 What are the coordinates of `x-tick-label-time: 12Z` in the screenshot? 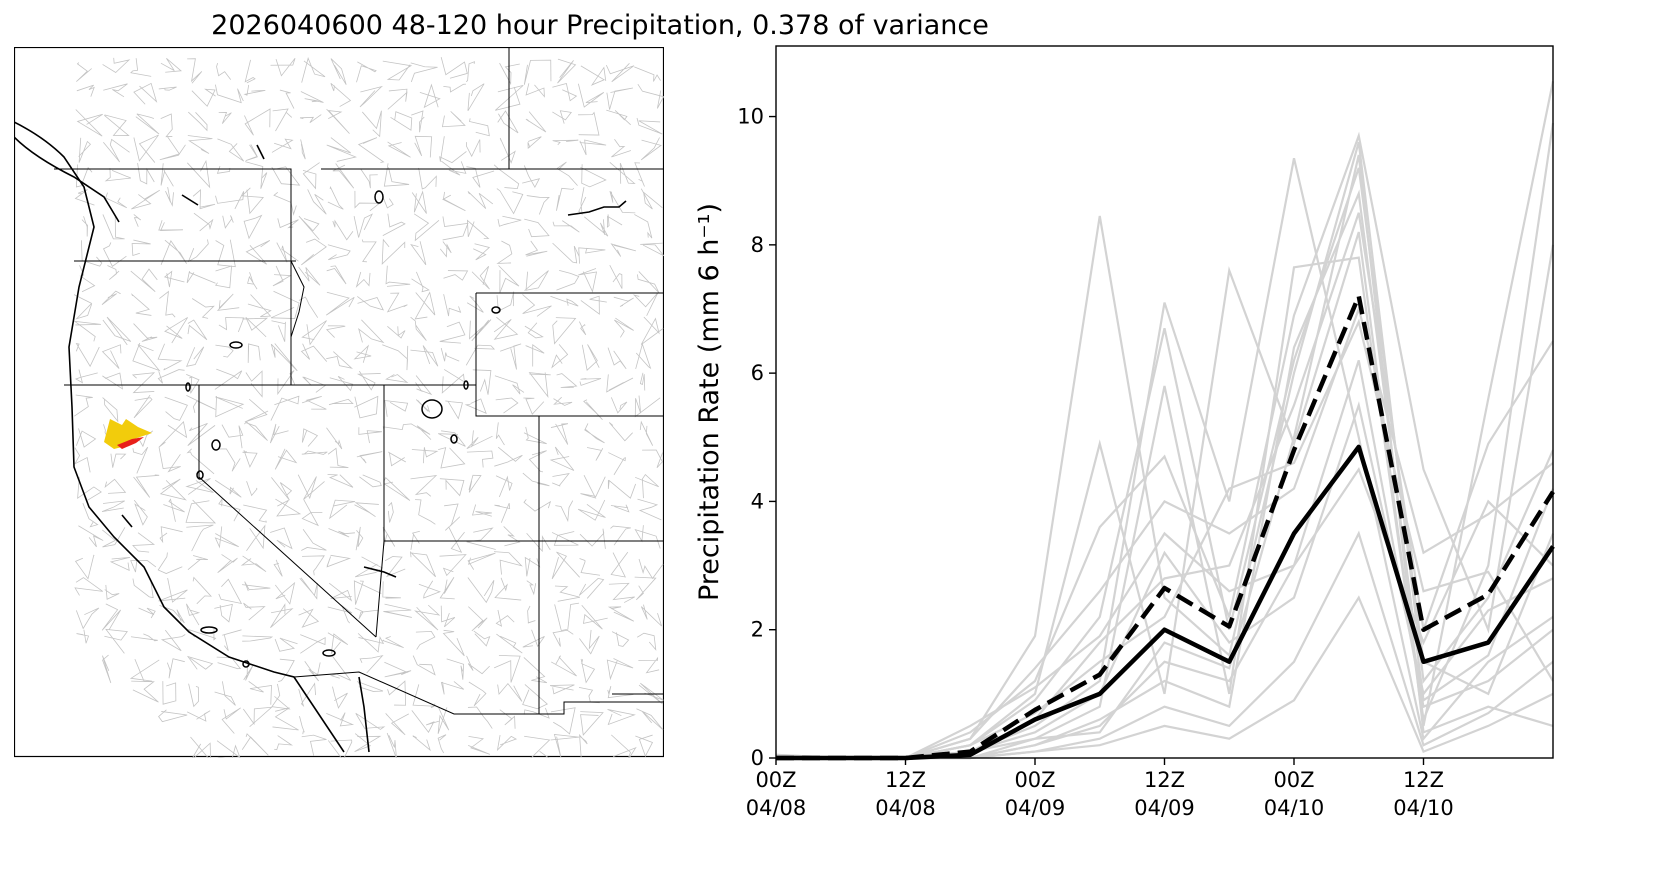 It's located at (1164, 780).